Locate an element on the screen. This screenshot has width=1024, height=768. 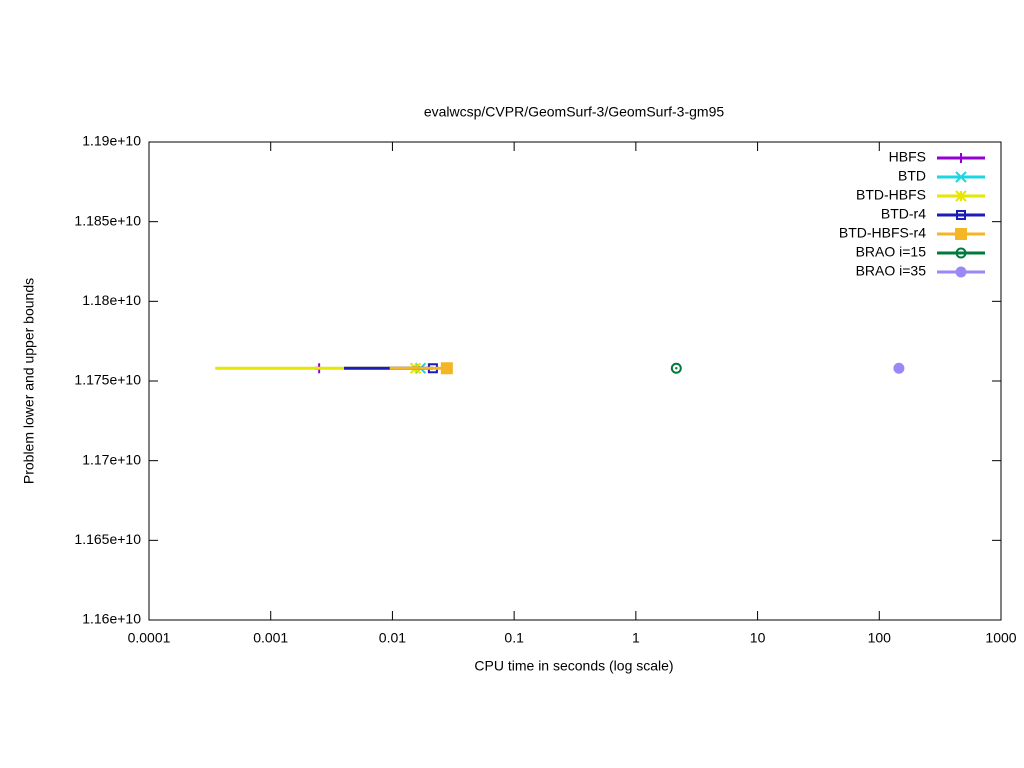
x-tick-label: 1000 is located at coordinates (1000, 638).